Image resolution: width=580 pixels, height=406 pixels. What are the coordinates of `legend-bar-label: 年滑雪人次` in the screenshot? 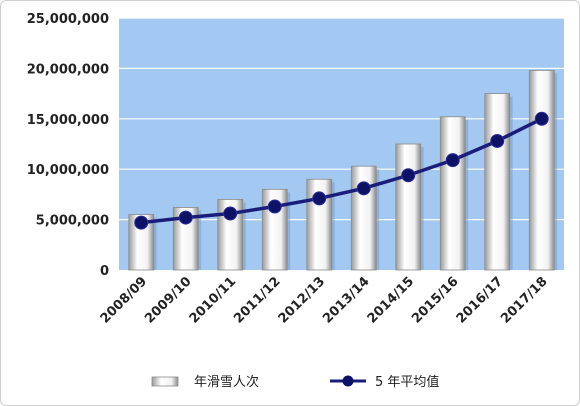 It's located at (226, 382).